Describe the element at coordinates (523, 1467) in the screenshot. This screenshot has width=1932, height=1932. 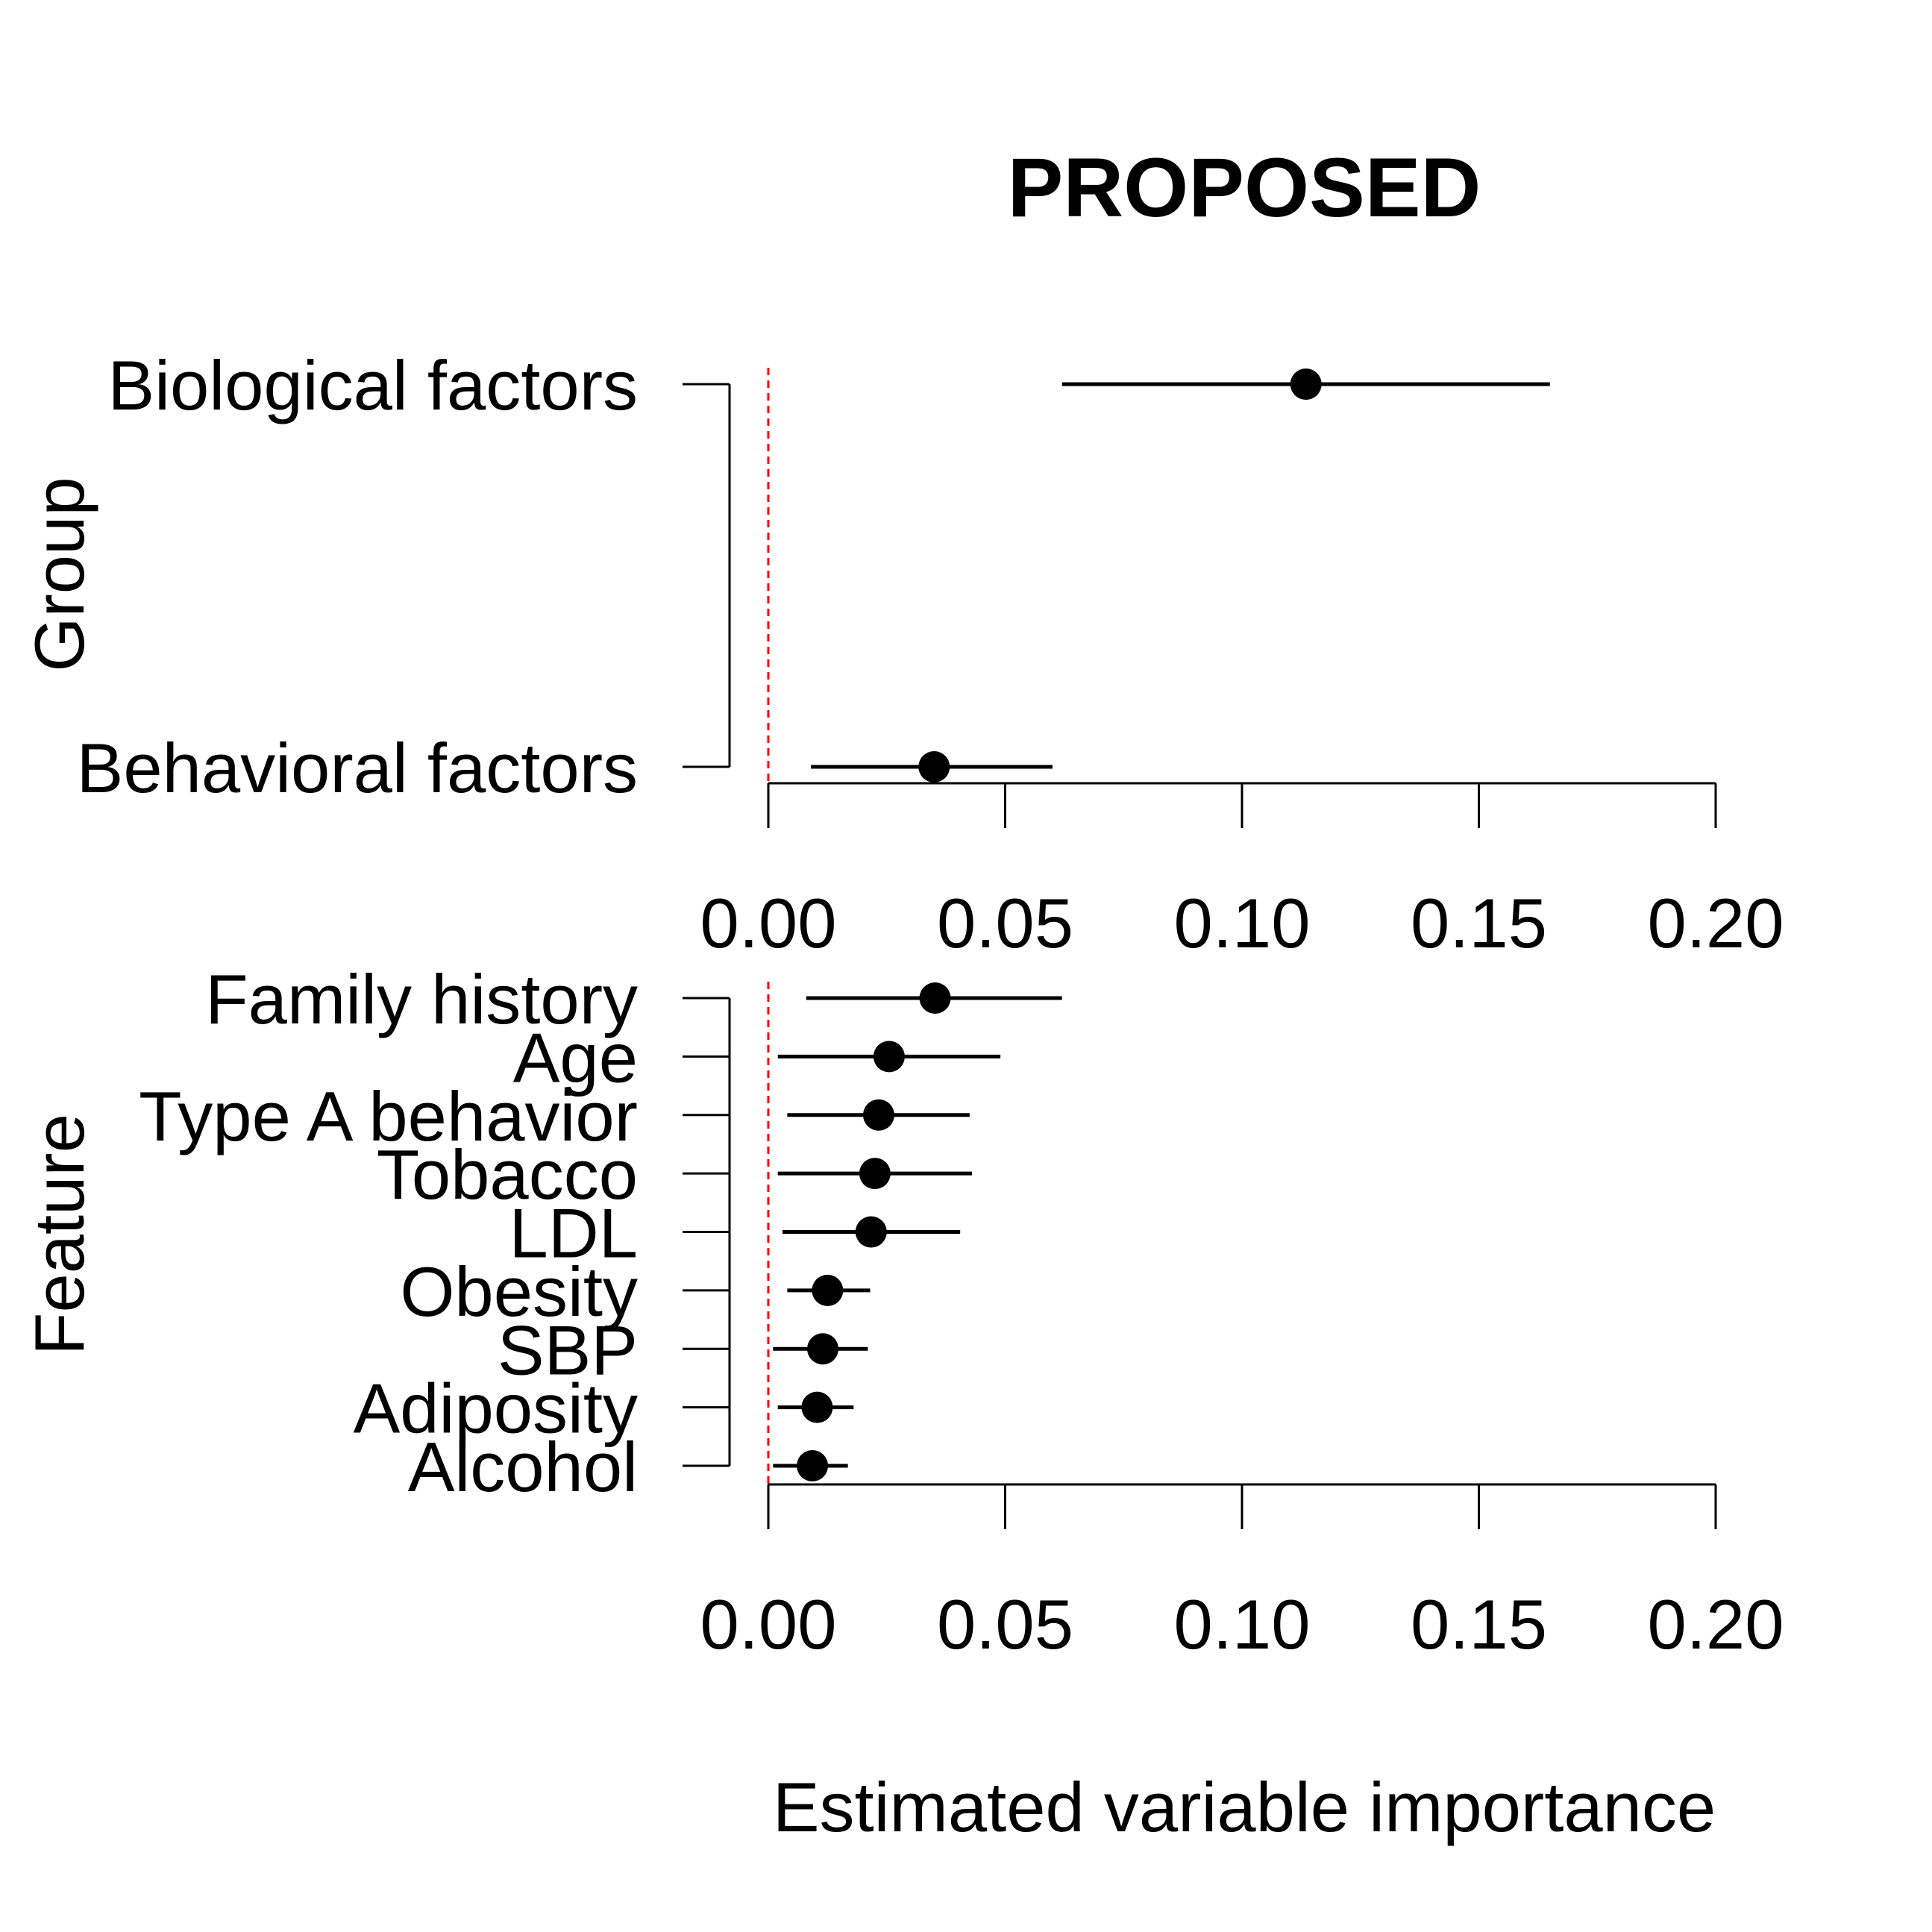
I see `y-tick-label: Alcohol` at that location.